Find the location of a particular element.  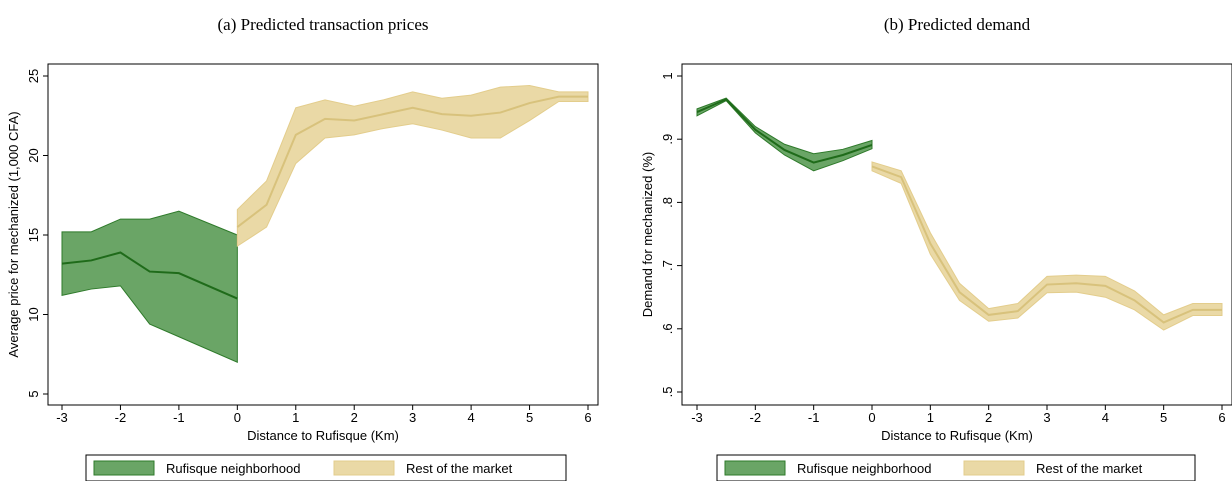

y-tick-label: .5 is located at coordinates (667, 392).